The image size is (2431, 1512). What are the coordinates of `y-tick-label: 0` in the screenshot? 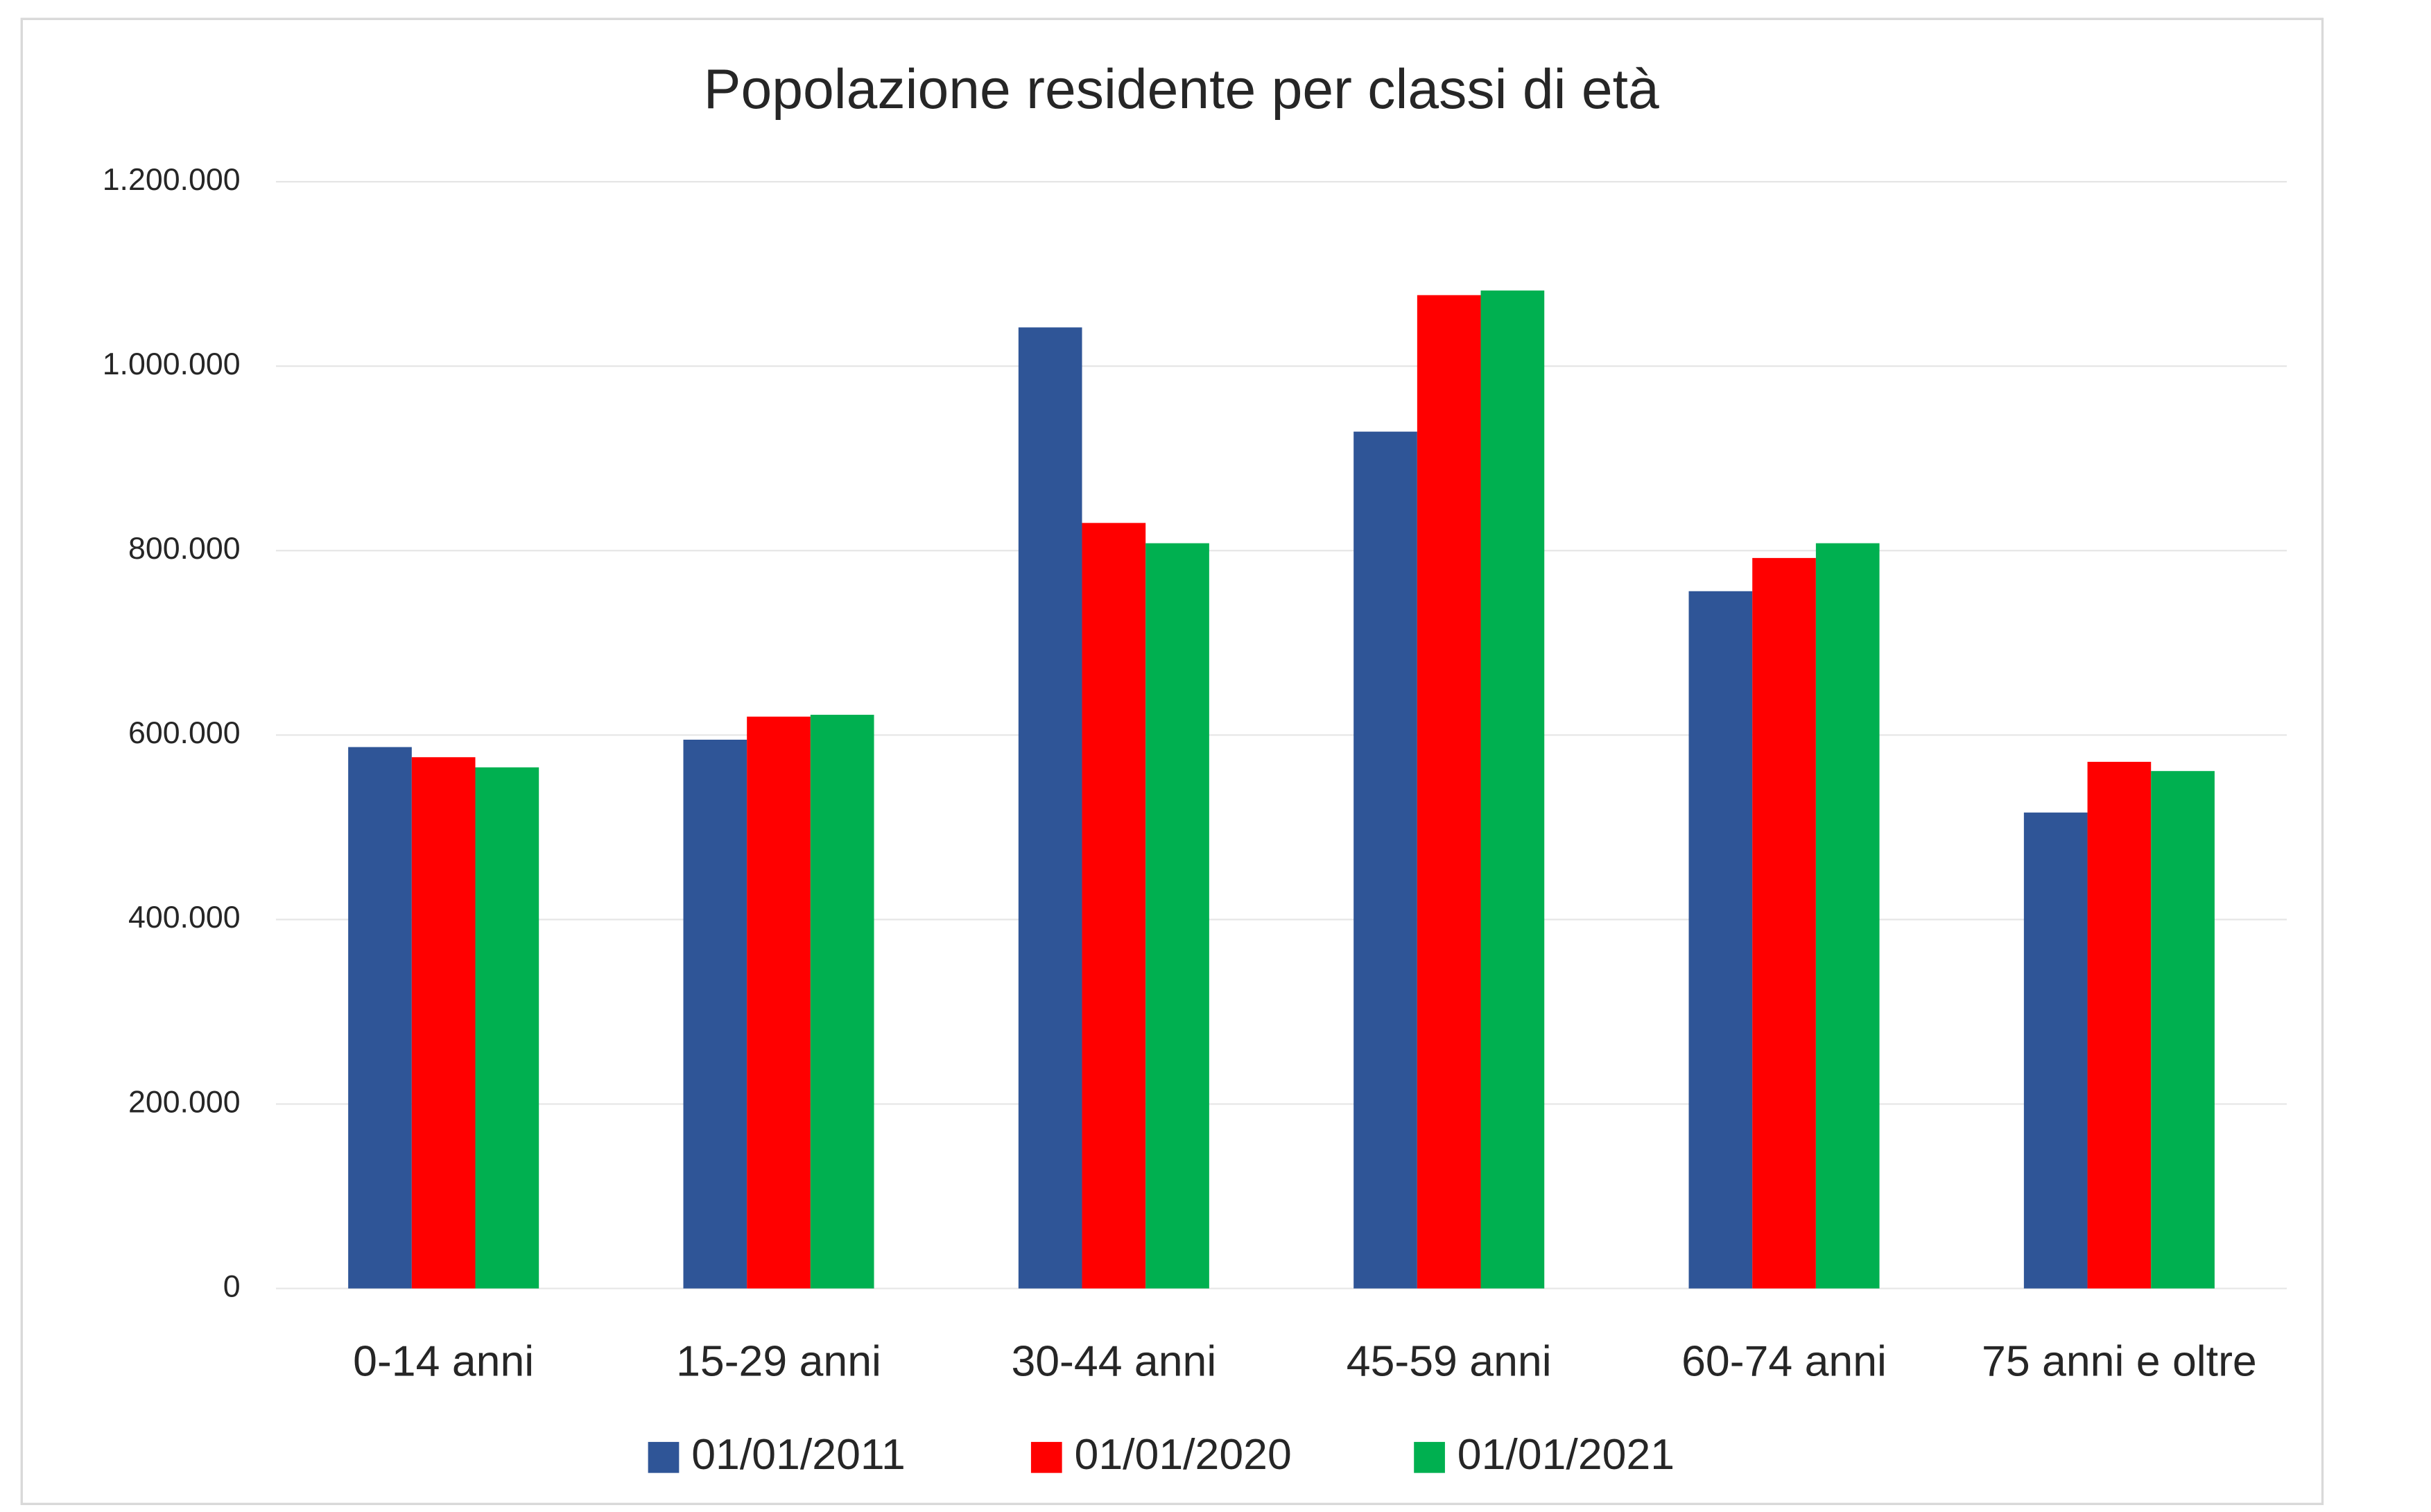 It's located at (232, 1286).